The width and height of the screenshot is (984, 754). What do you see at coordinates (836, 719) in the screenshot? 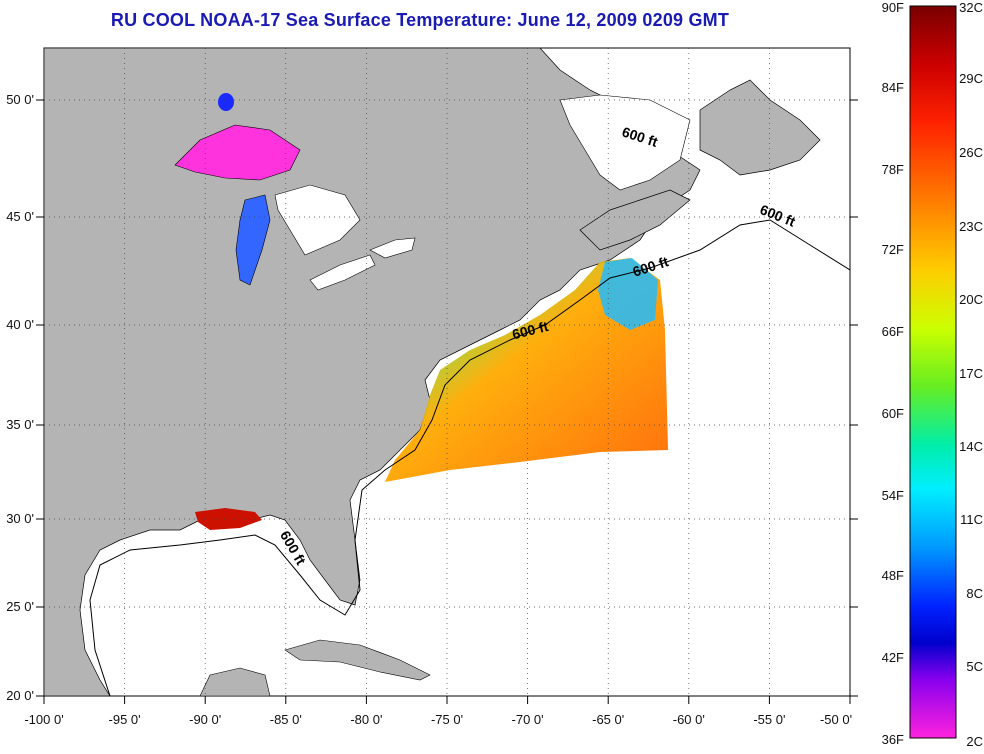
I see `x-tick-label: -50 0'` at bounding box center [836, 719].